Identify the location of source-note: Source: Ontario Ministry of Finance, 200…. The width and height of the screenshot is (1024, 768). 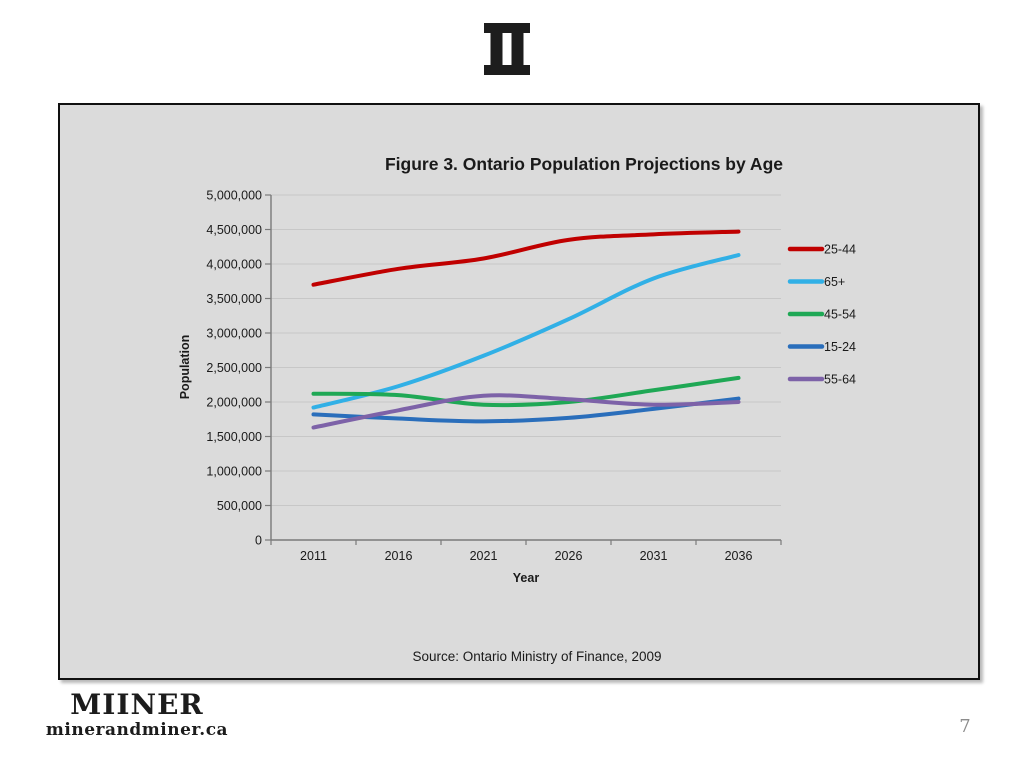
(536, 656).